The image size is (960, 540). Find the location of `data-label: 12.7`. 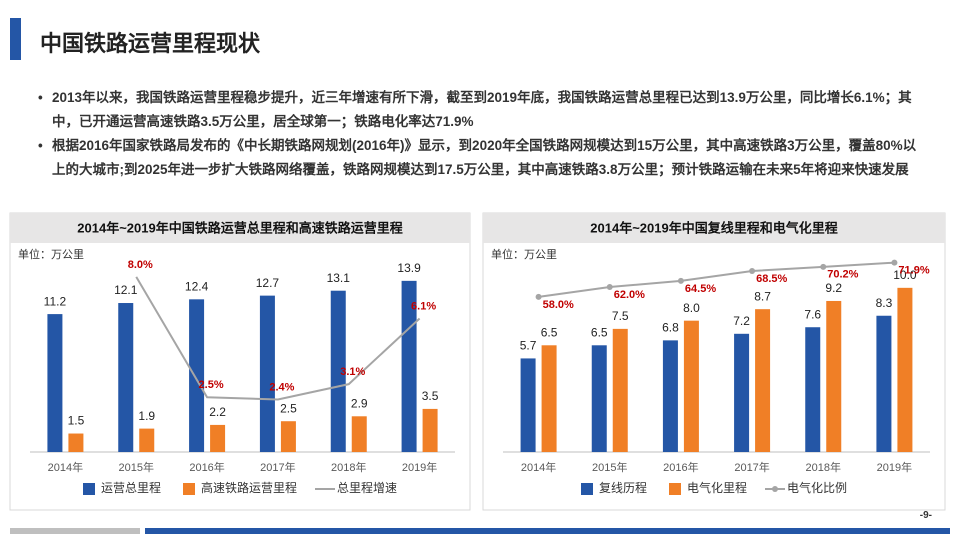

data-label: 12.7 is located at coordinates (268, 283).